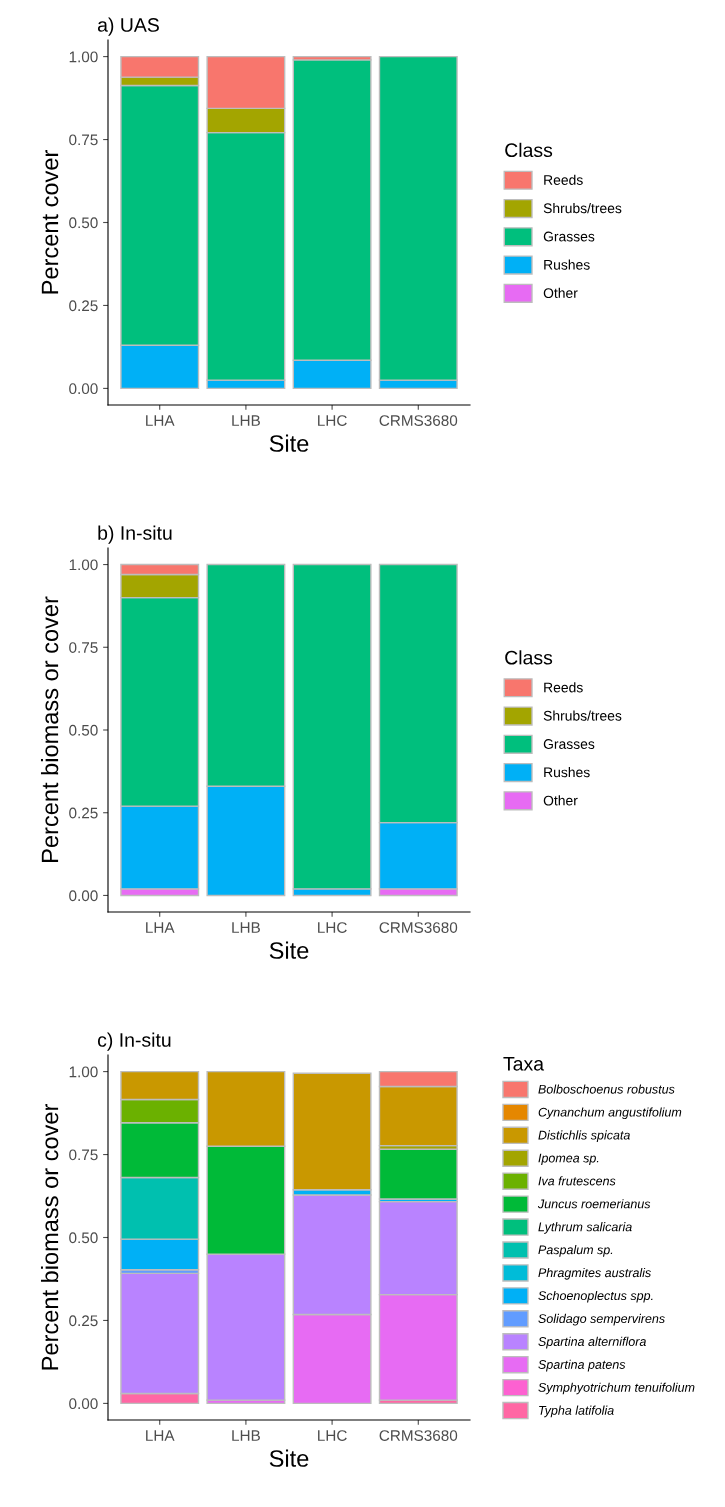 The height and width of the screenshot is (1507, 725). I want to click on legend-label: Bolboschoenus robustus, so click(606, 1089).